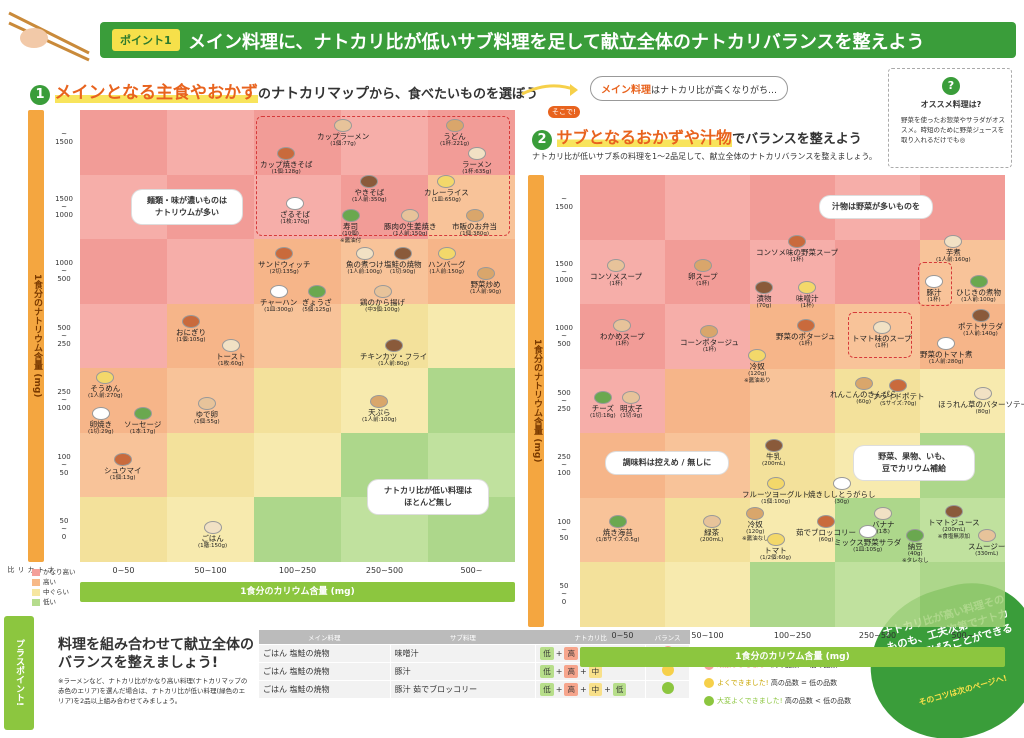 Image resolution: width=1024 pixels, height=738 pixels. What do you see at coordinates (934, 292) in the screenshot?
I see `food-name: 豚汁` at bounding box center [934, 292].